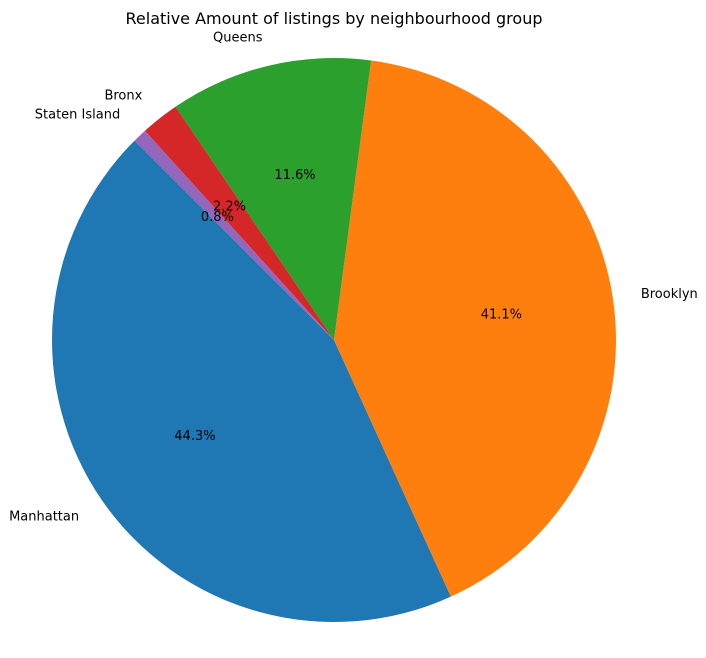 Image resolution: width=706 pixels, height=658 pixels. I want to click on pie-slice-staten-island, so click(234, 235).